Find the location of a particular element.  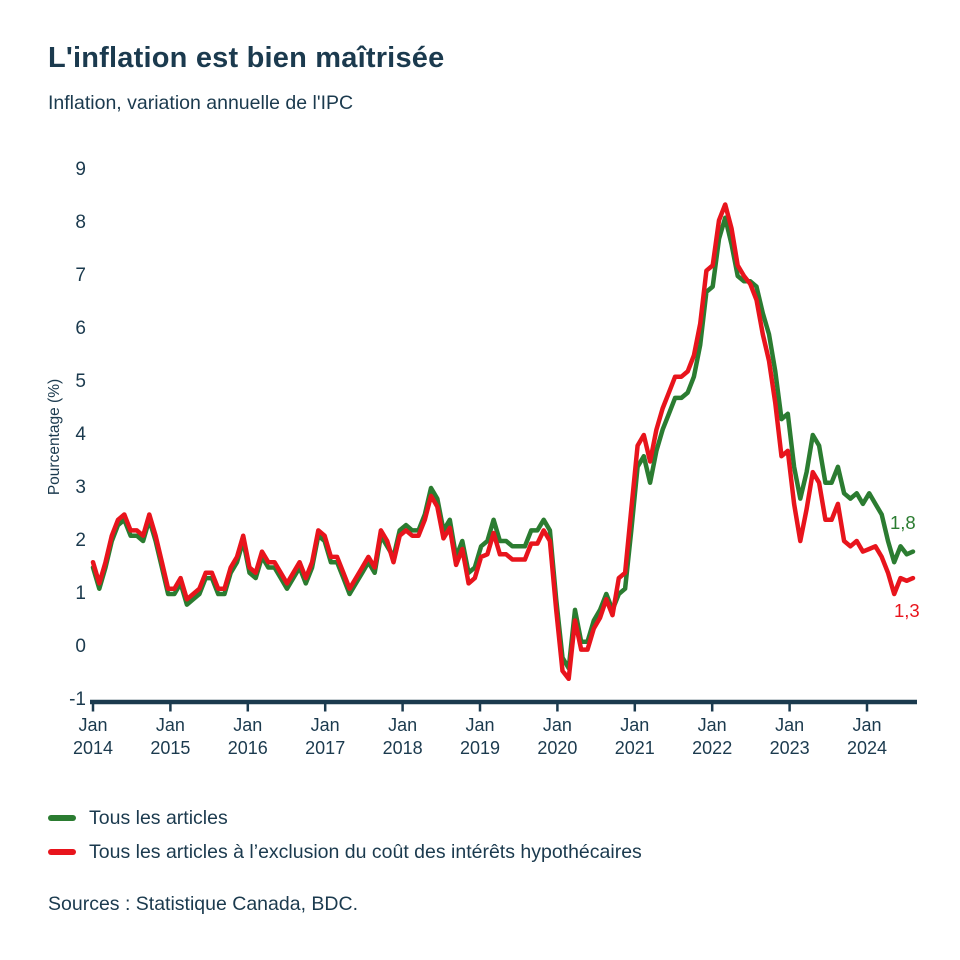

legend-label-all-items: Tous les articles is located at coordinates (158, 817).